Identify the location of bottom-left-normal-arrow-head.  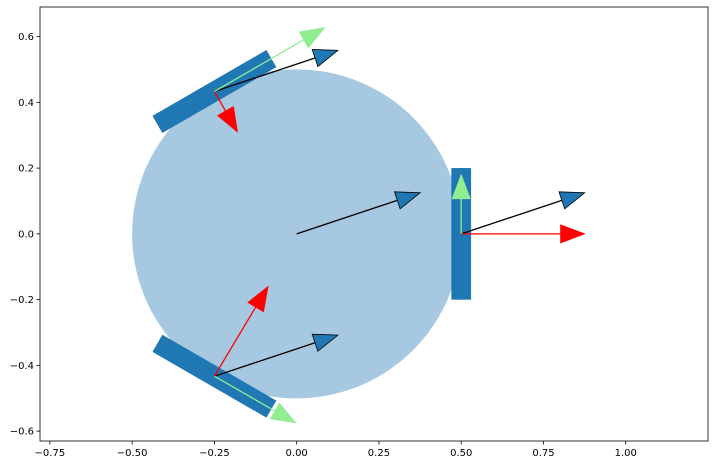
(258, 299).